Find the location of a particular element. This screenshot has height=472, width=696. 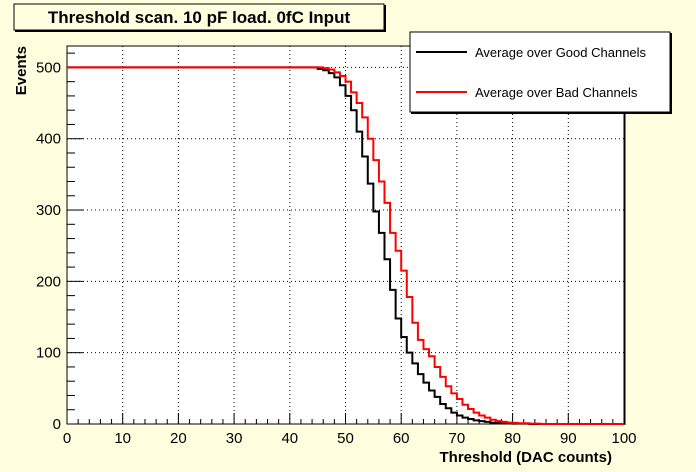

y-tick-labels: 0 100 200 300 400 500 is located at coordinates (48, 246).